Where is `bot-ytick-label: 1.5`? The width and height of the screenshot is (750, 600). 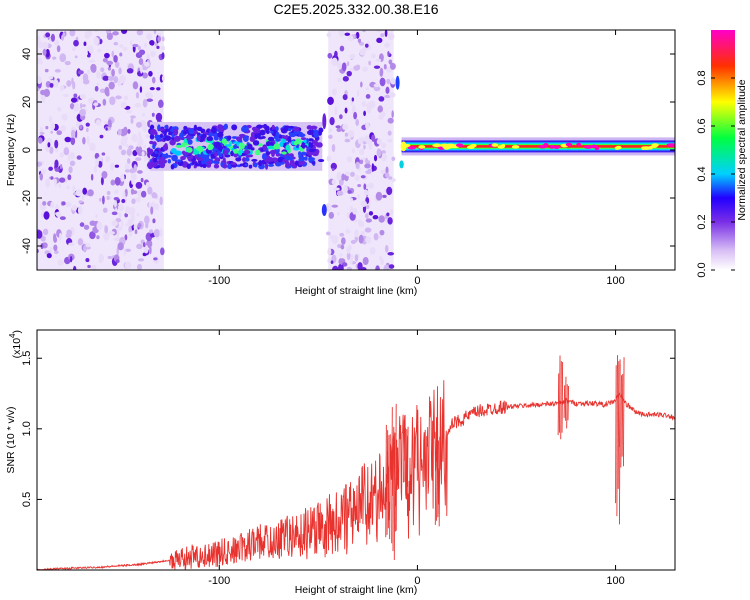 bot-ytick-label: 1.5 is located at coordinates (27, 358).